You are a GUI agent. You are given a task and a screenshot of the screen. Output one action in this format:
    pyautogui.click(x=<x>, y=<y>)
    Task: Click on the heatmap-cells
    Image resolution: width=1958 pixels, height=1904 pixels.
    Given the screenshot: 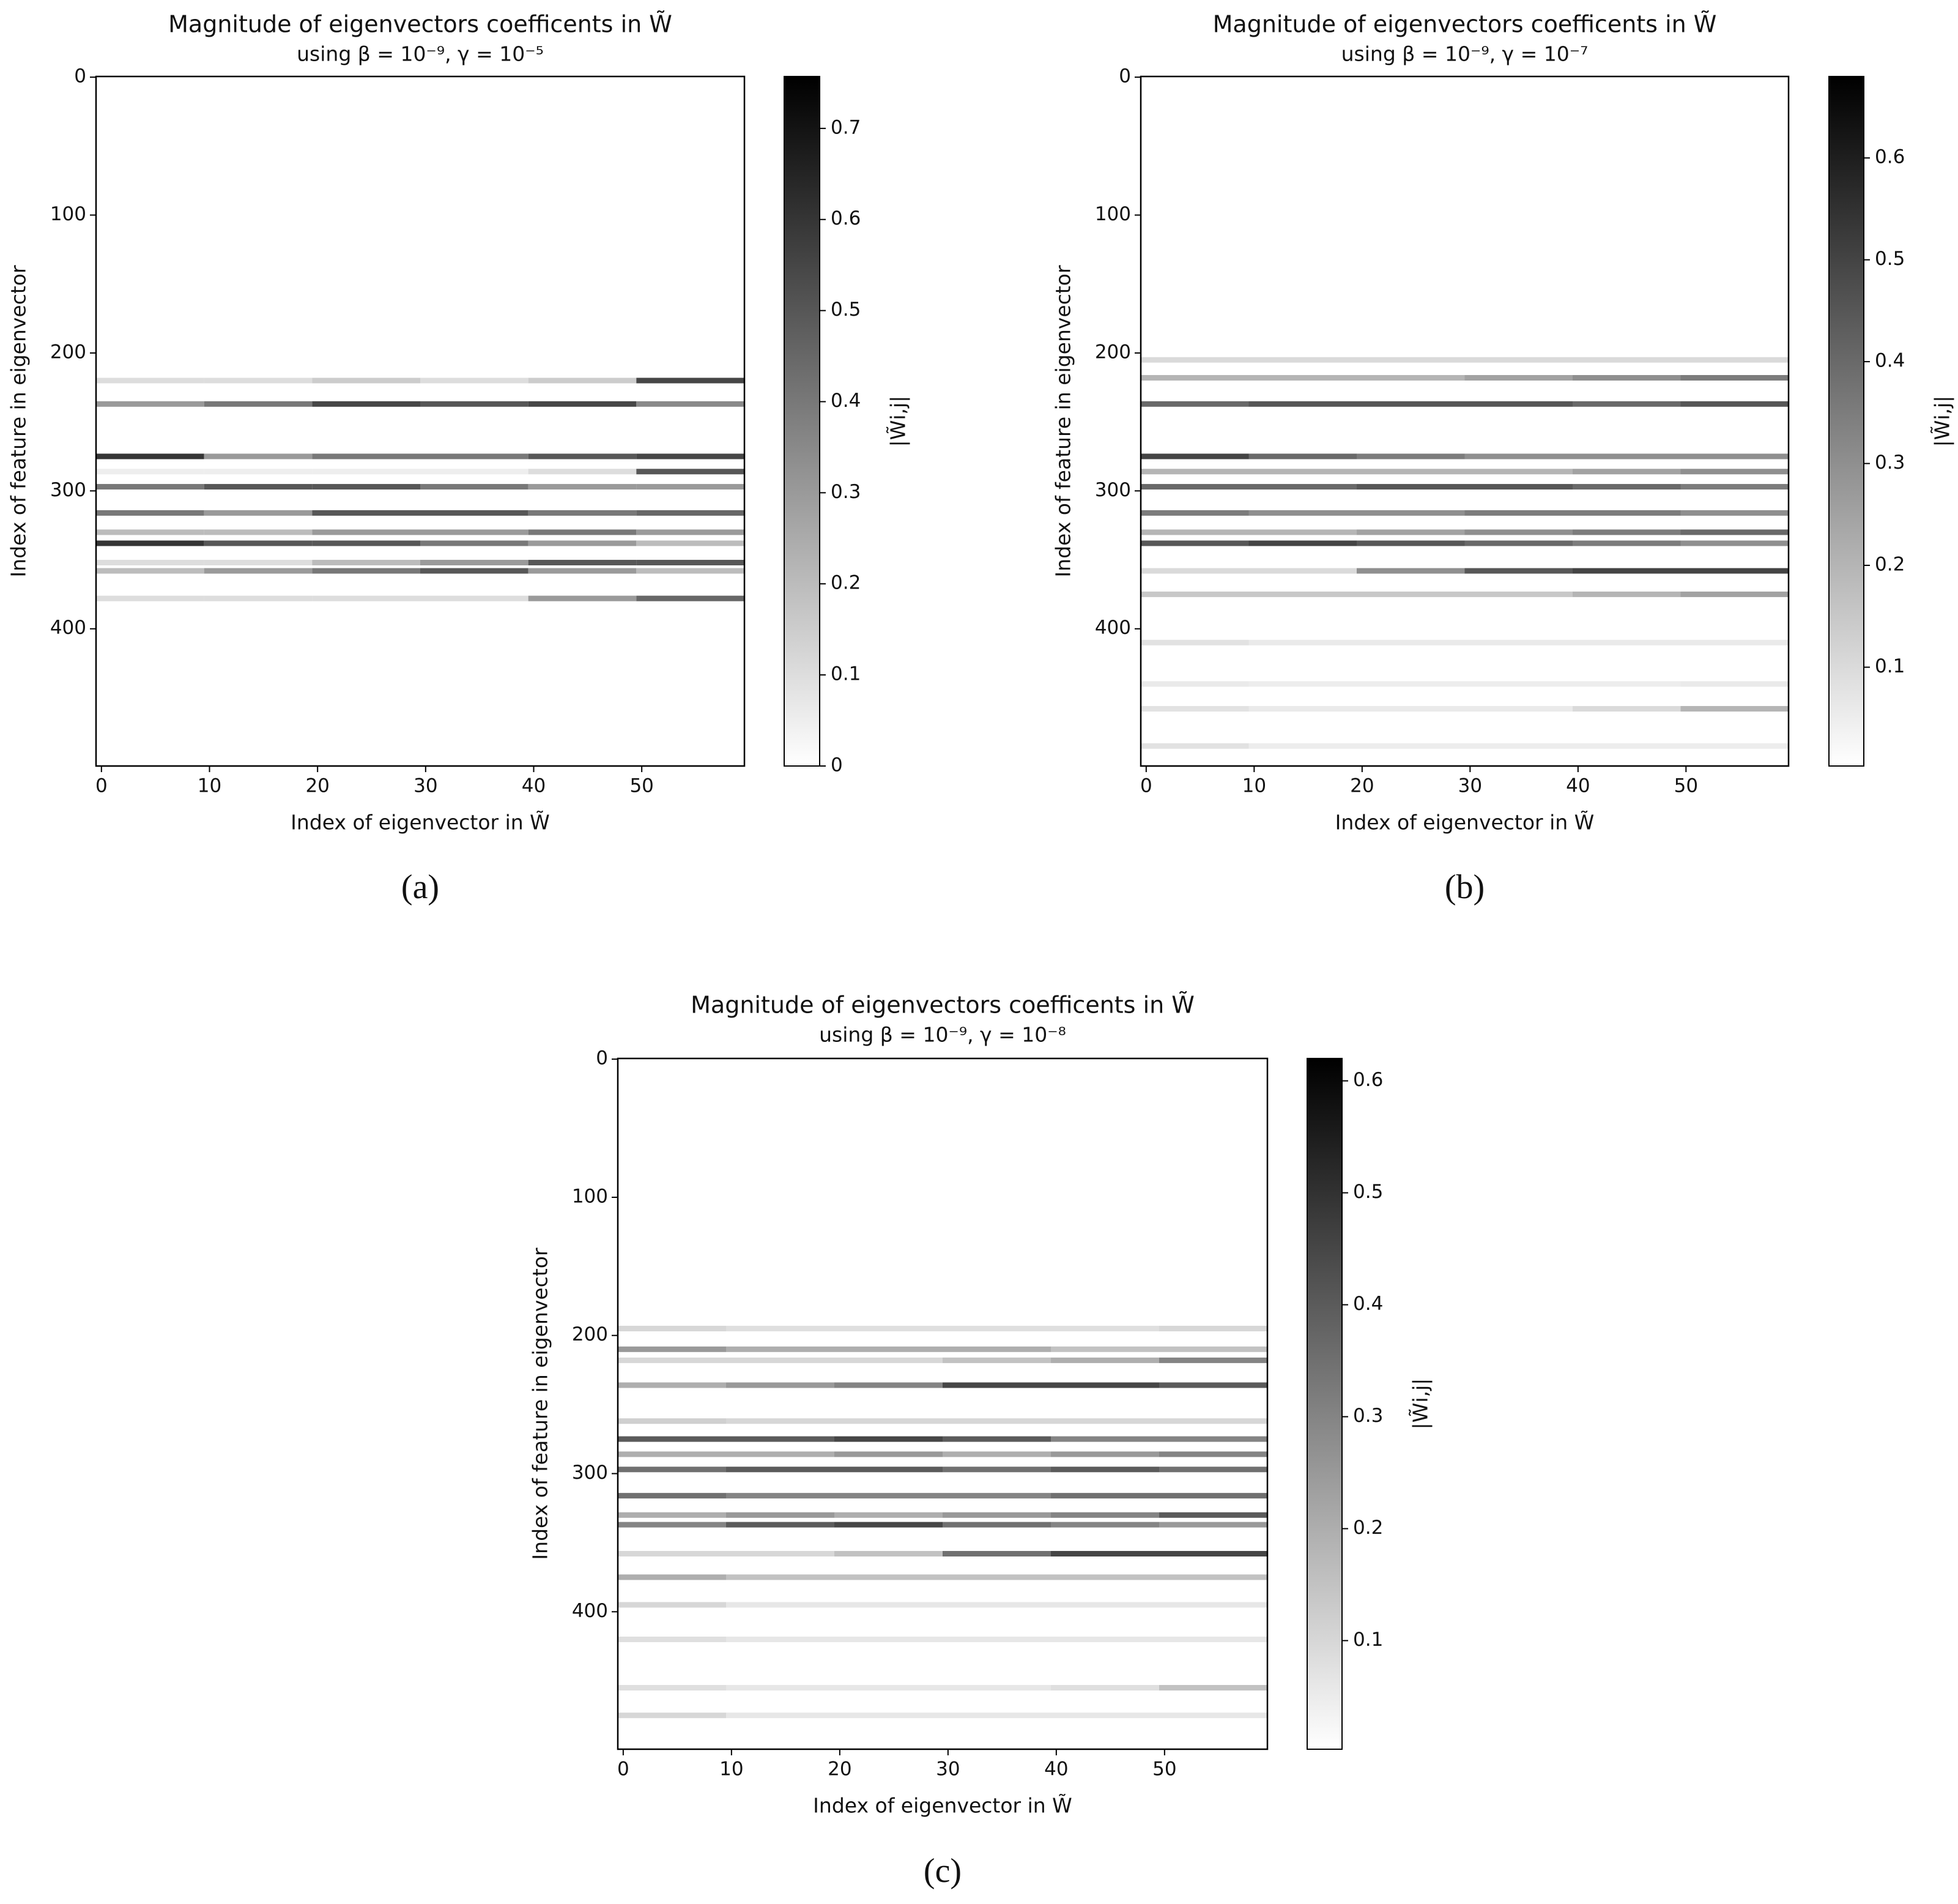 What is the action you would take?
    pyautogui.click(x=420, y=489)
    